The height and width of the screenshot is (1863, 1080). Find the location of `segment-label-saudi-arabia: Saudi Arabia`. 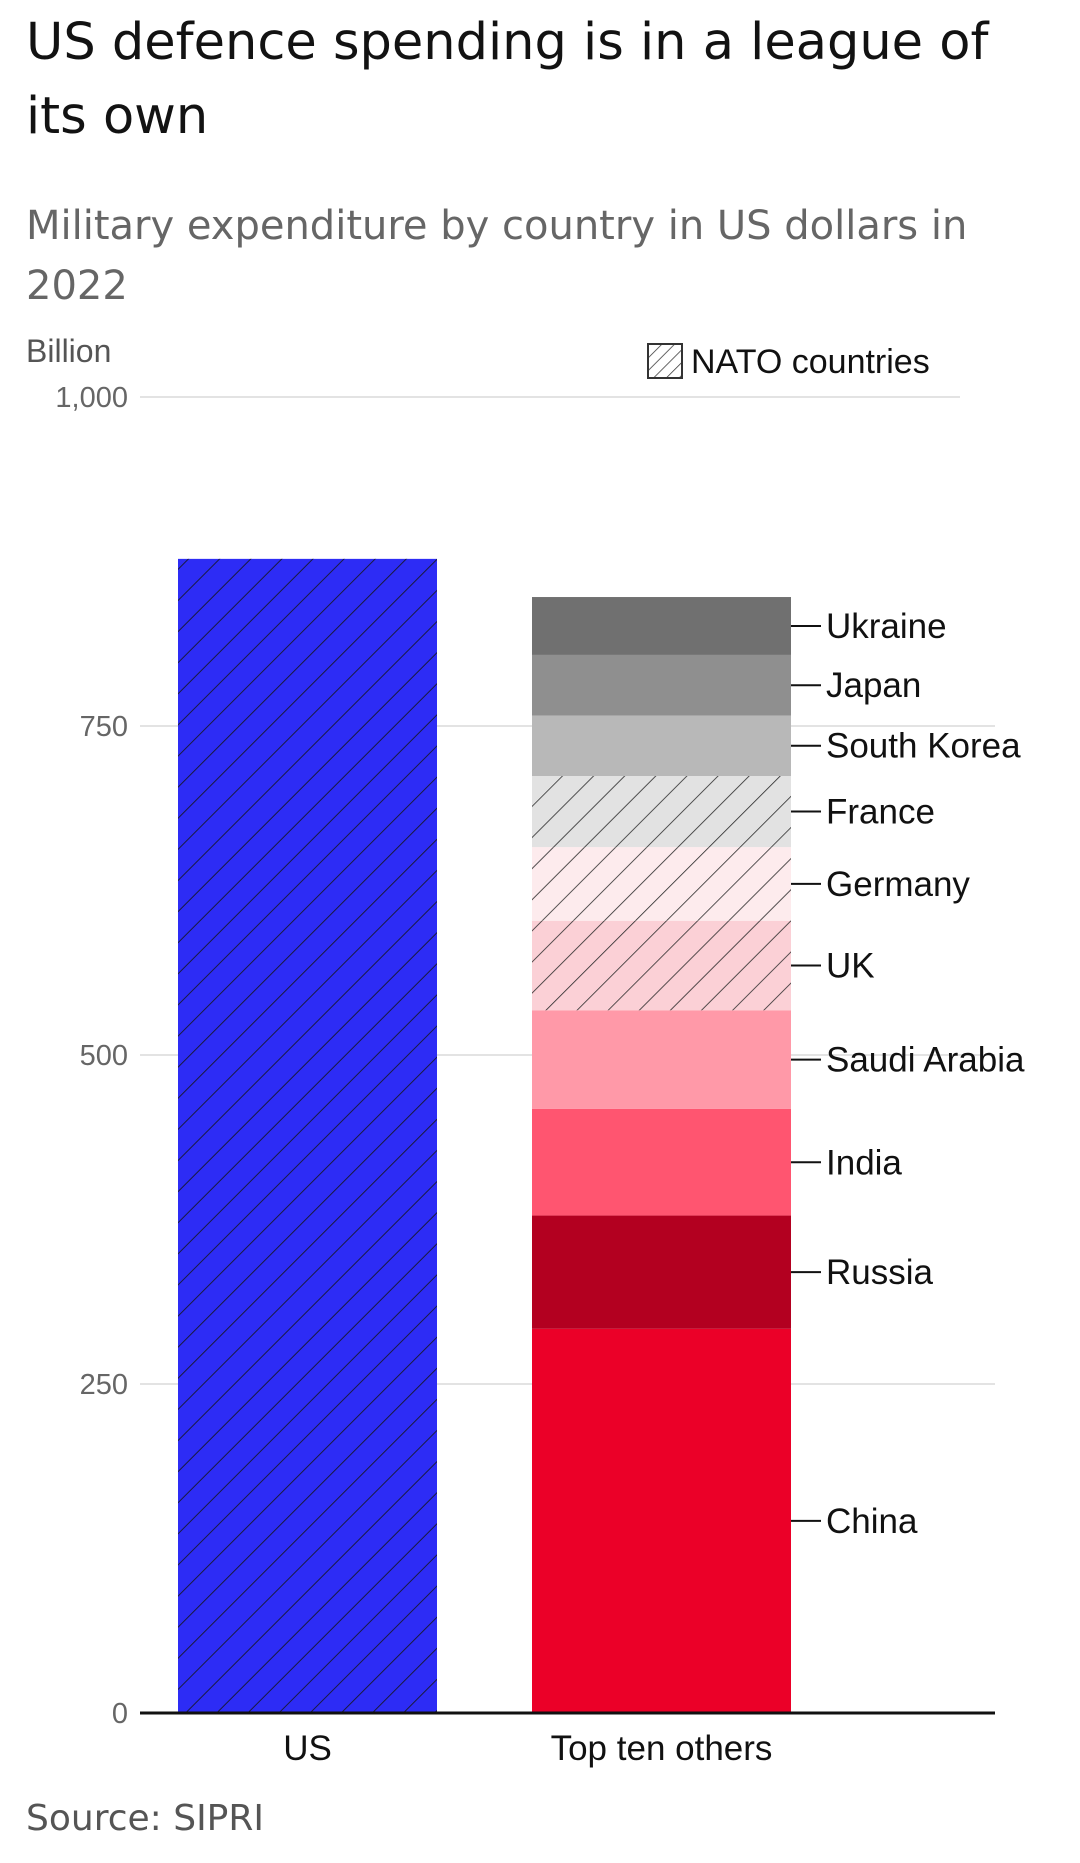

segment-label-saudi-arabia: Saudi Arabia is located at coordinates (925, 1060).